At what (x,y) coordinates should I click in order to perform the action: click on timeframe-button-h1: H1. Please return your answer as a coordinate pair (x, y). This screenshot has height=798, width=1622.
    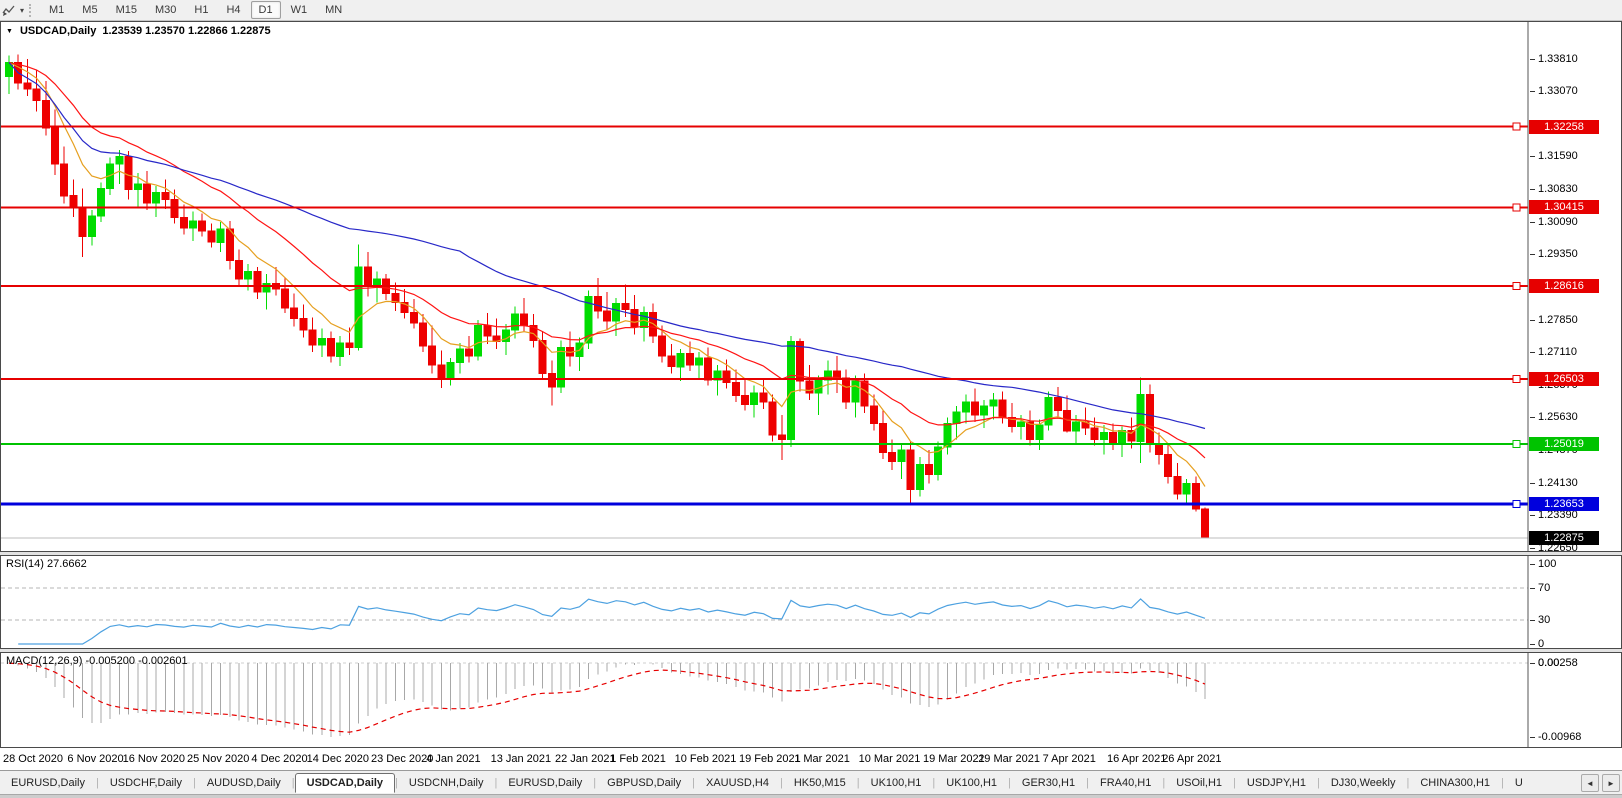
    Looking at the image, I should click on (201, 10).